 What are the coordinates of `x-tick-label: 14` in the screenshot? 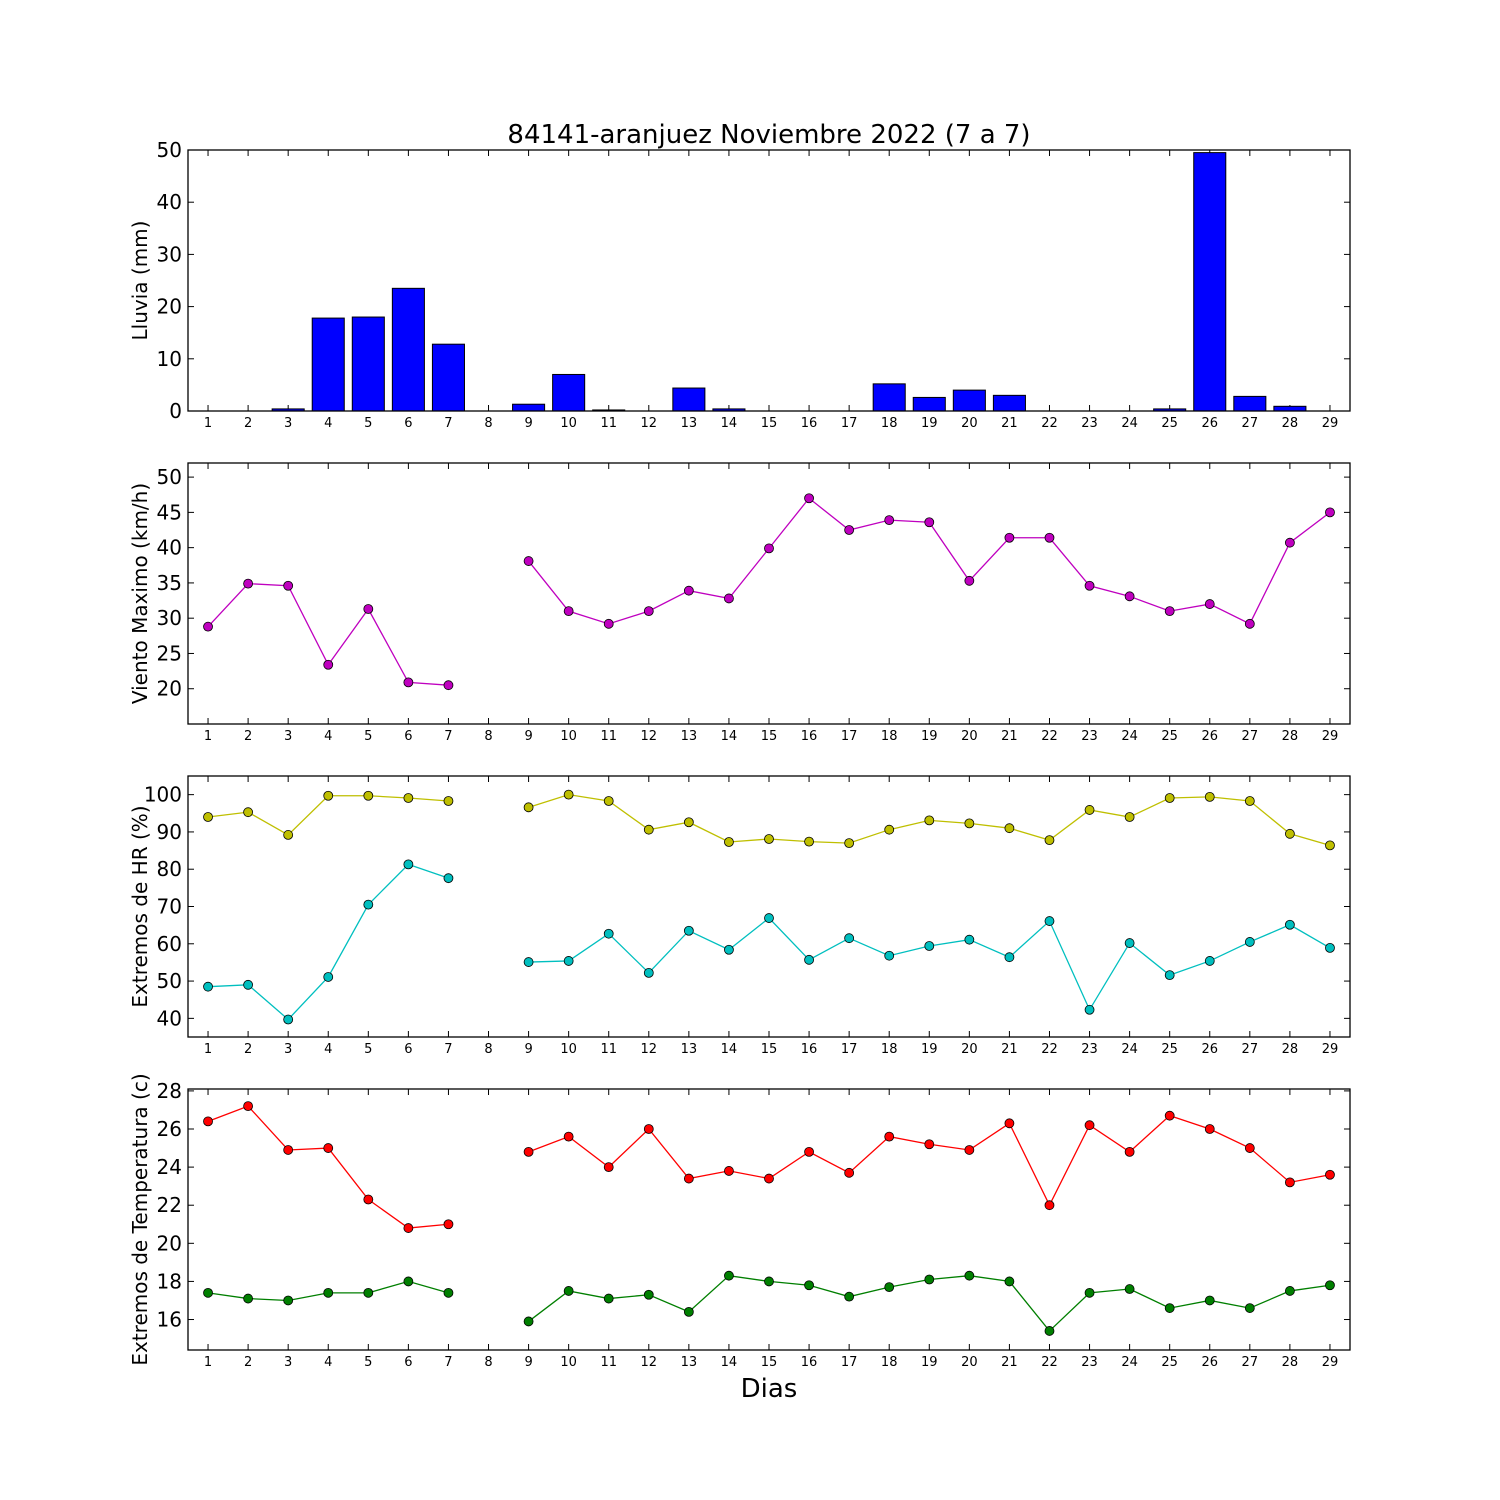 It's located at (729, 736).